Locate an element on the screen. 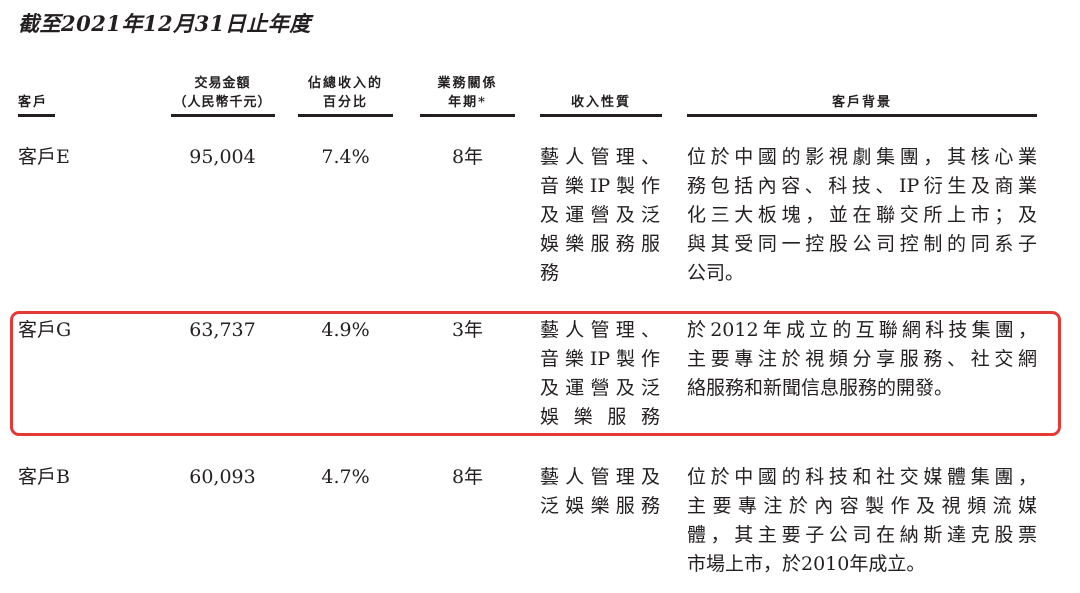 The height and width of the screenshot is (593, 1080). relationship-years: 3年 is located at coordinates (467, 330).